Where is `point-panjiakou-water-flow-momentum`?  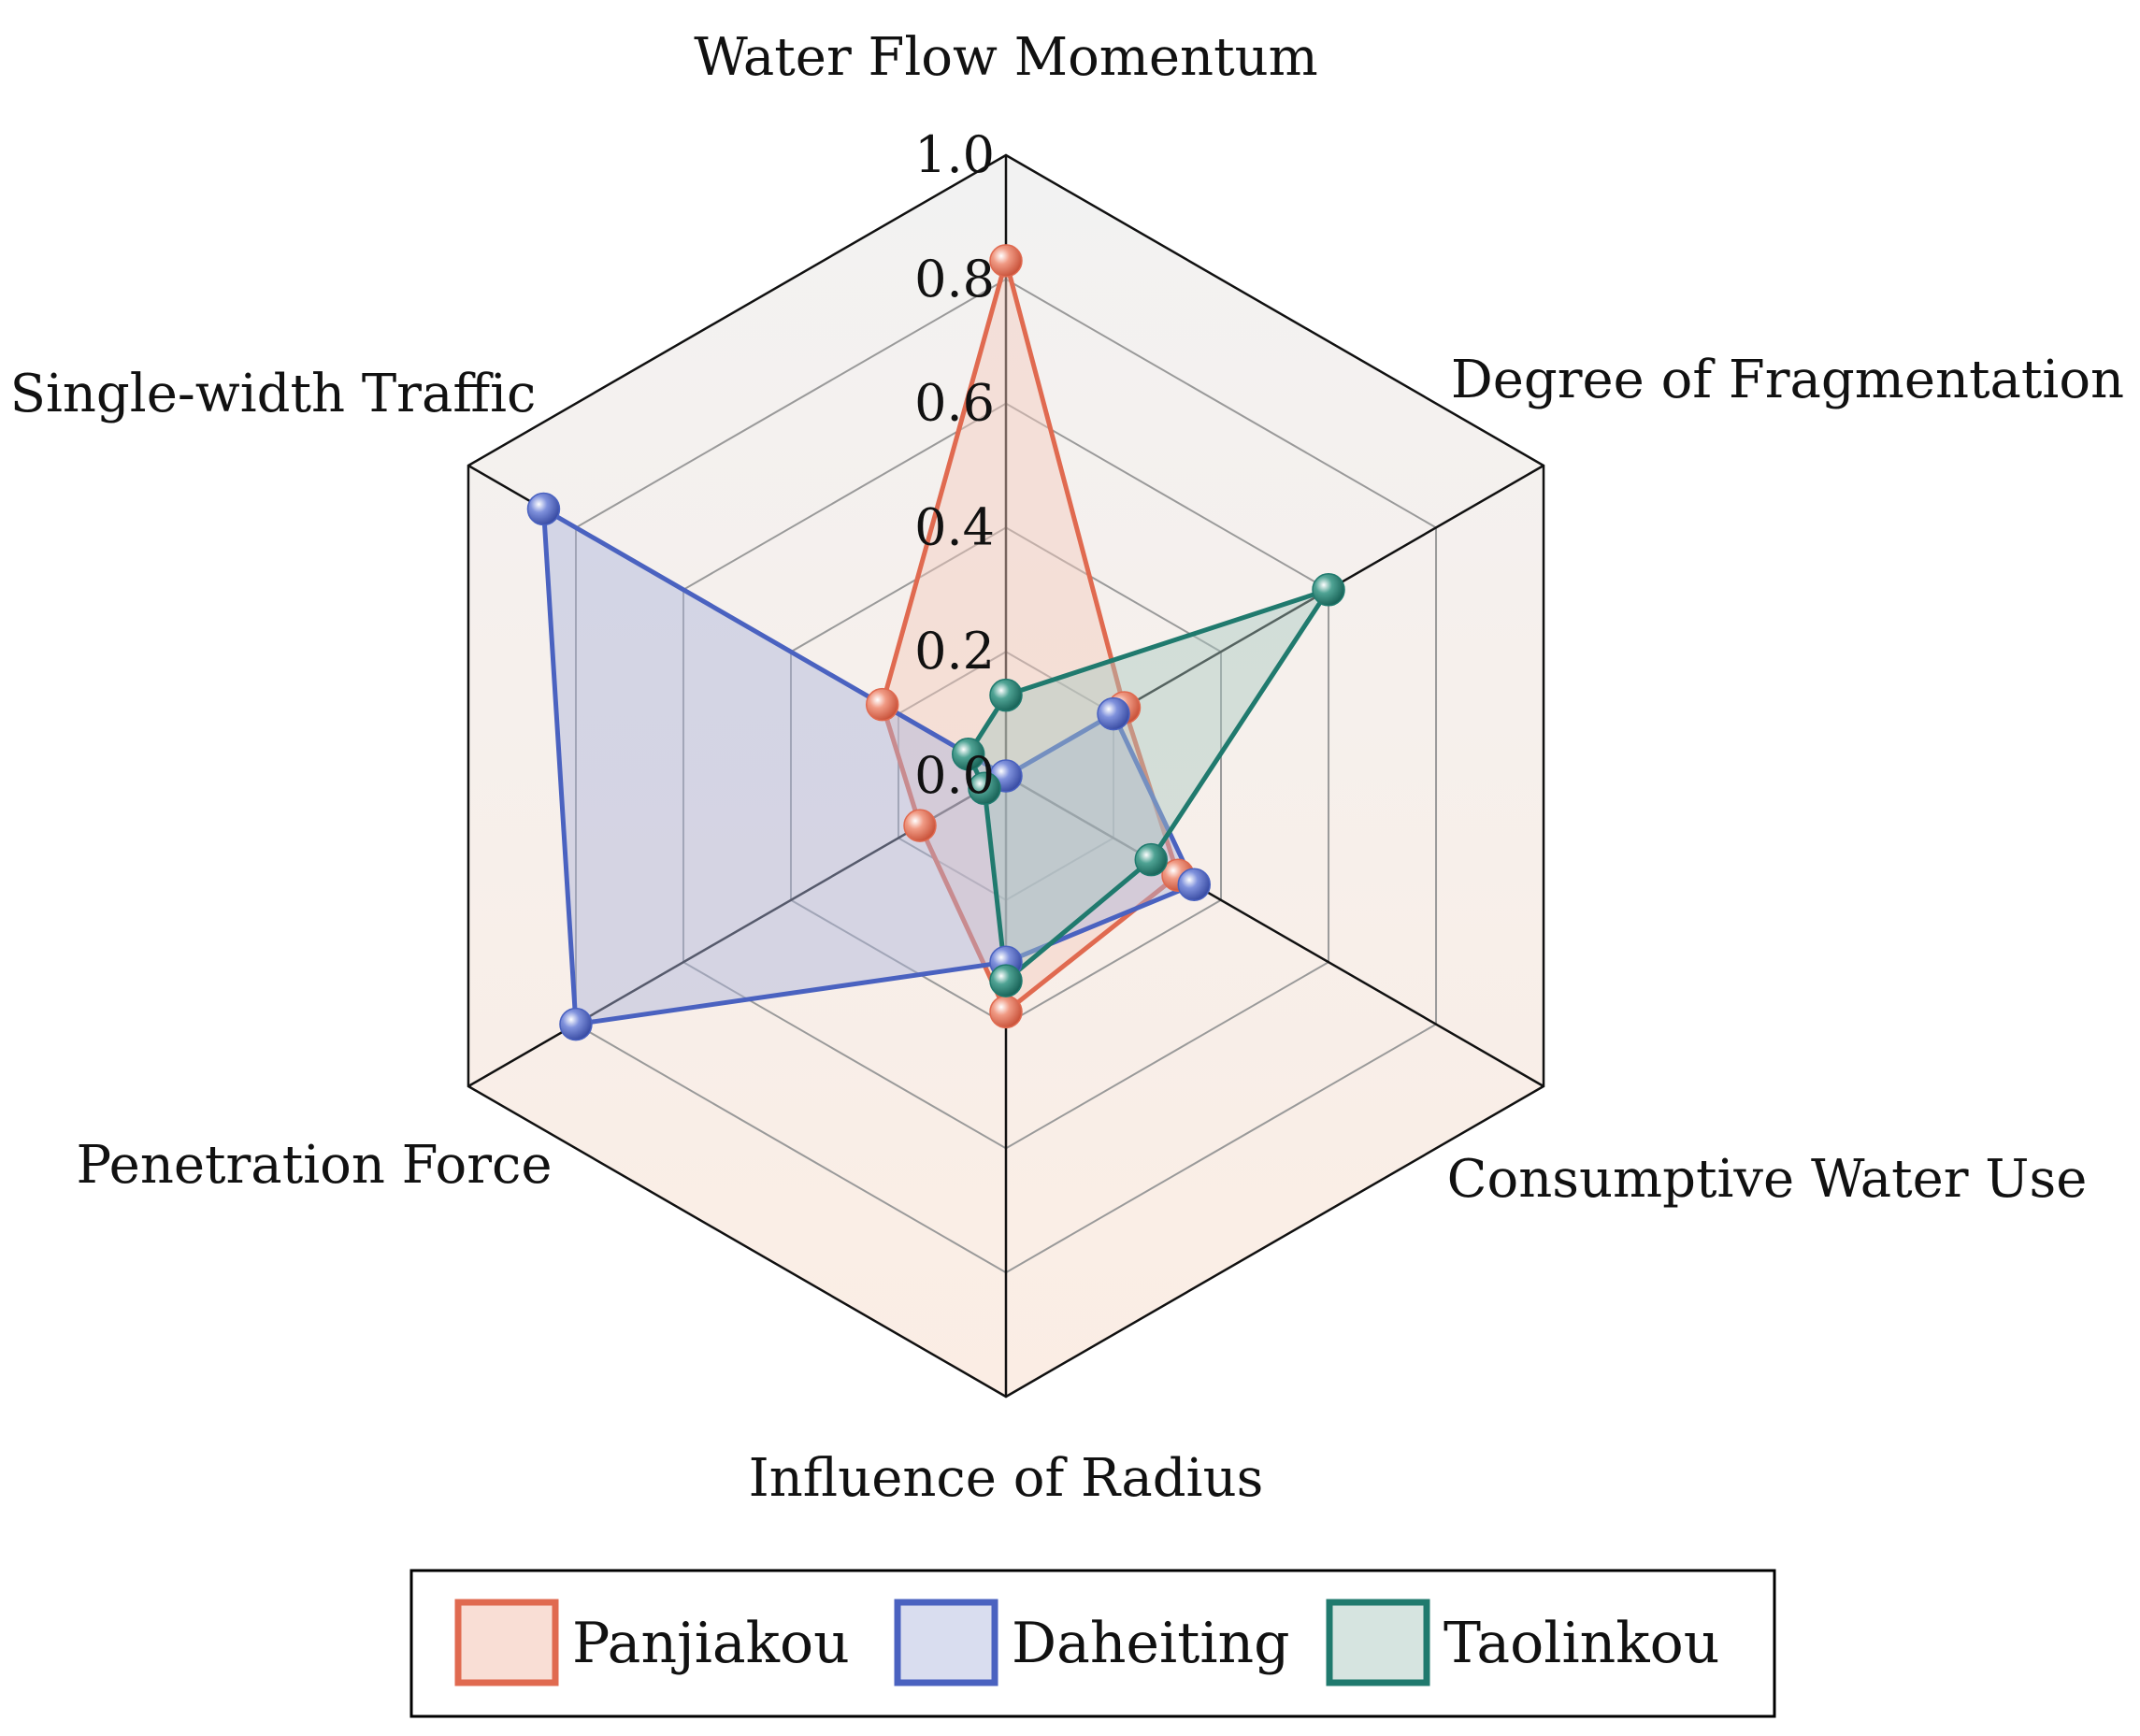 point-panjiakou-water-flow-momentum is located at coordinates (1006, 261).